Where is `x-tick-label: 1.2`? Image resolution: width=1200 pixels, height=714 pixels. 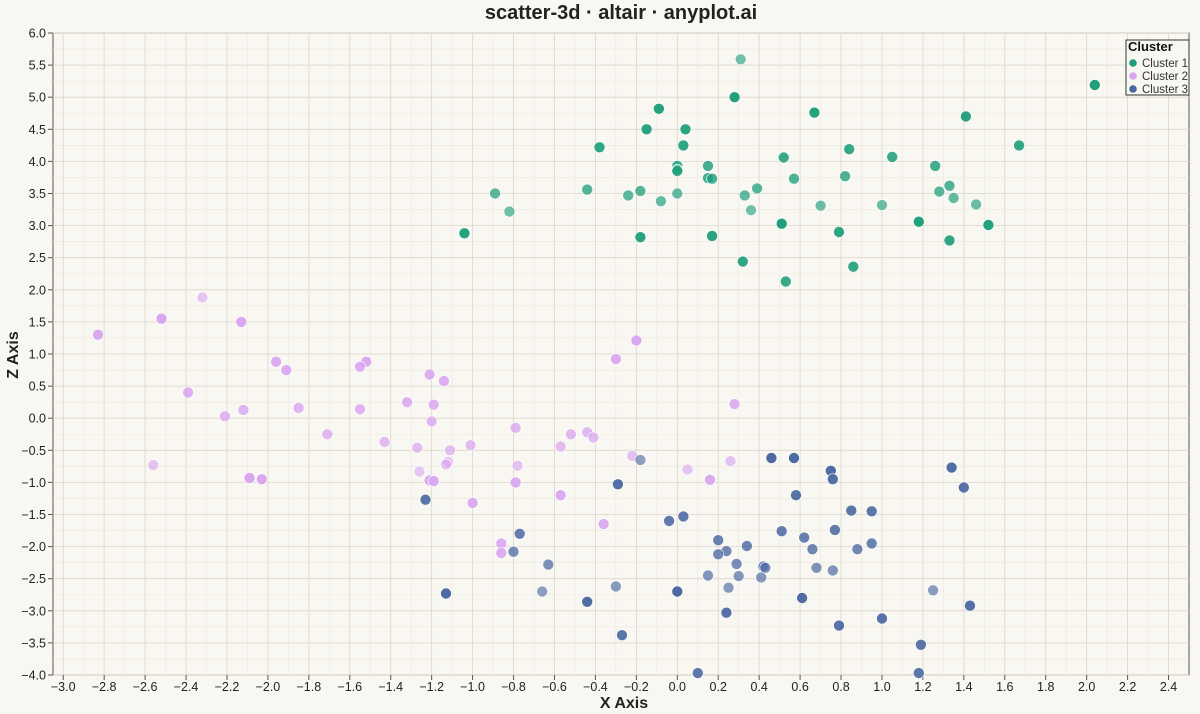
x-tick-label: 1.2 is located at coordinates (922, 687).